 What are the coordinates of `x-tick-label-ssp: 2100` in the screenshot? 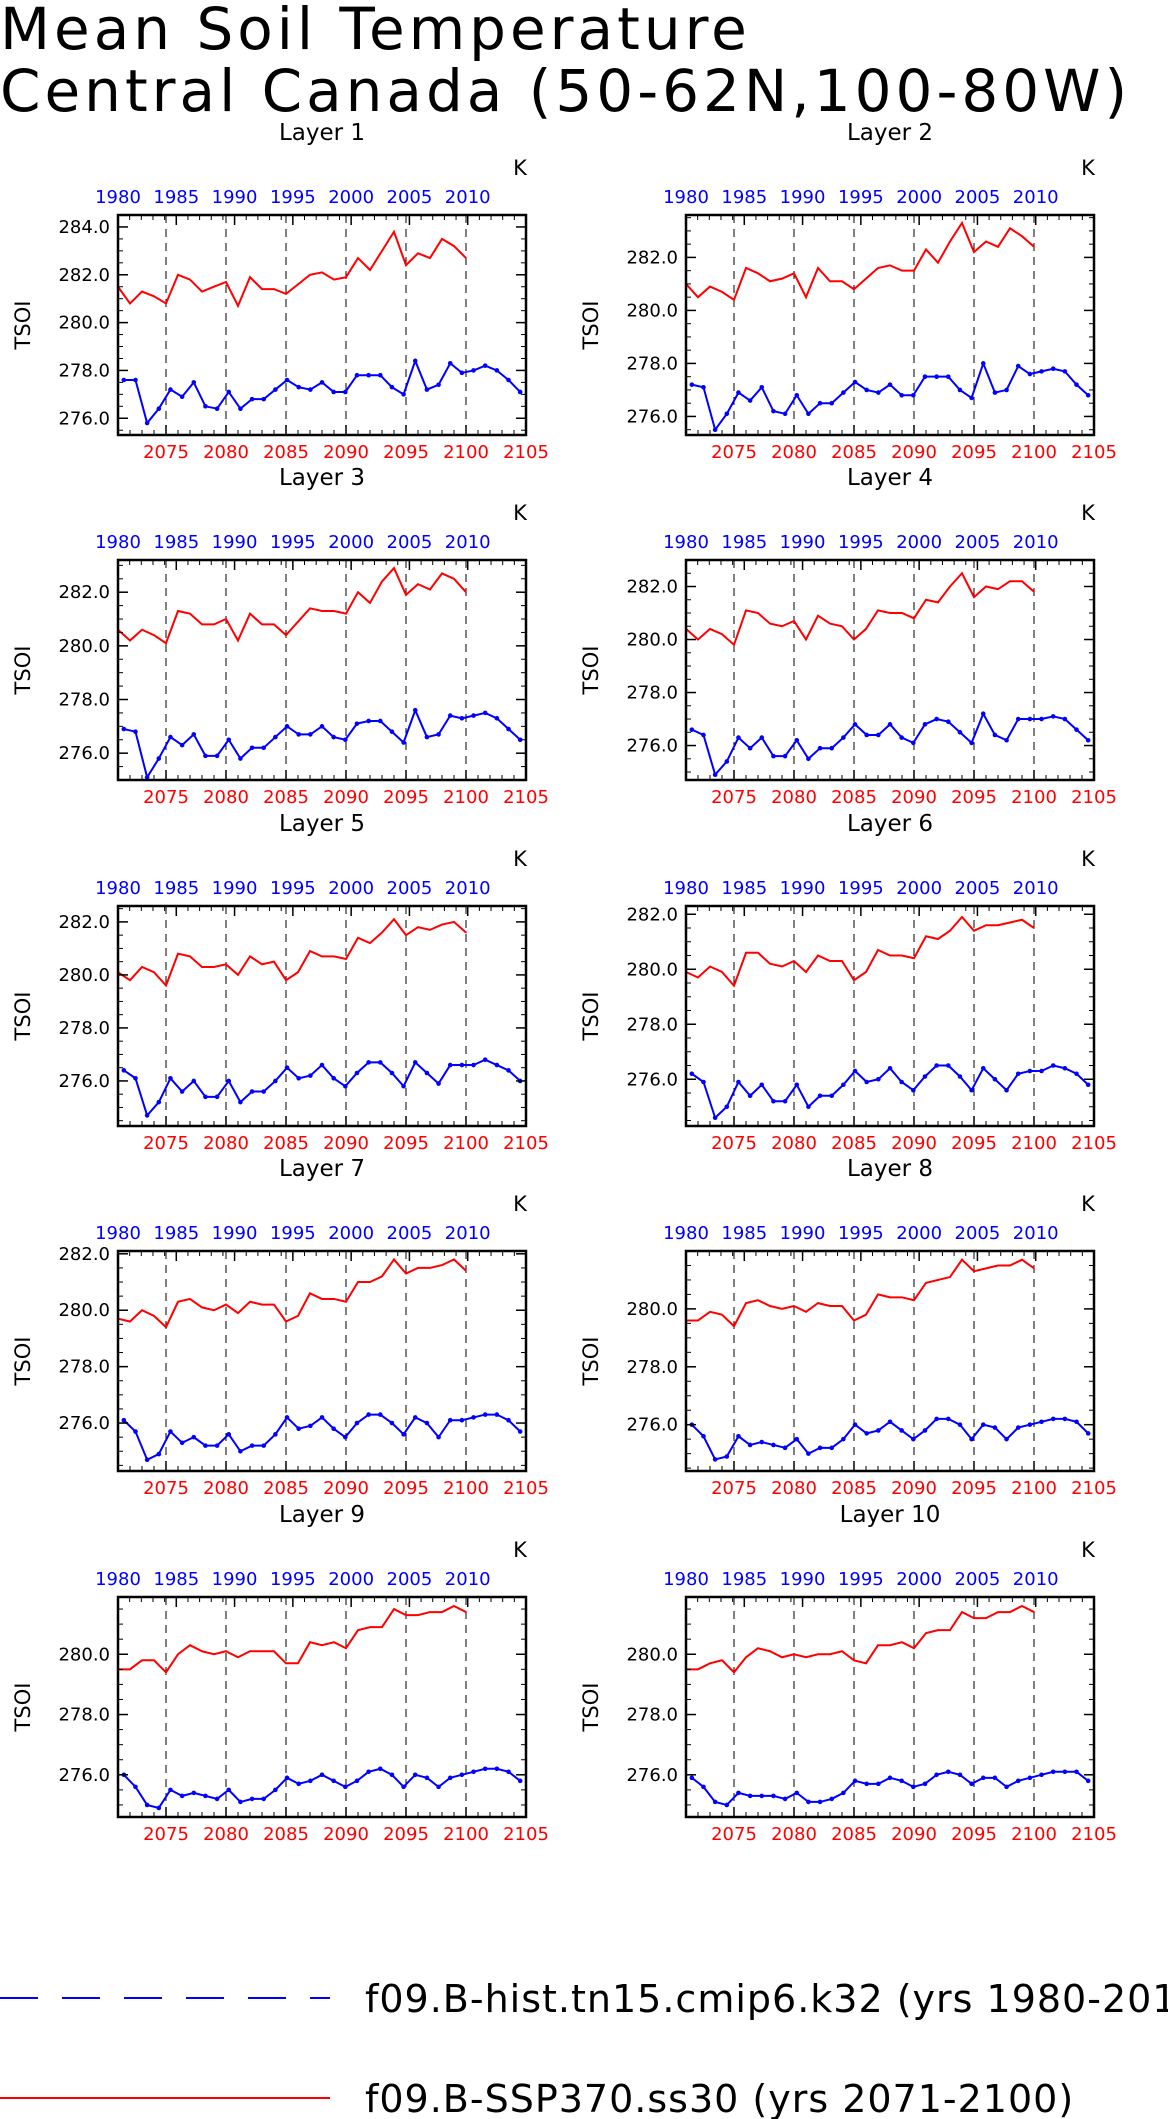 It's located at (1034, 797).